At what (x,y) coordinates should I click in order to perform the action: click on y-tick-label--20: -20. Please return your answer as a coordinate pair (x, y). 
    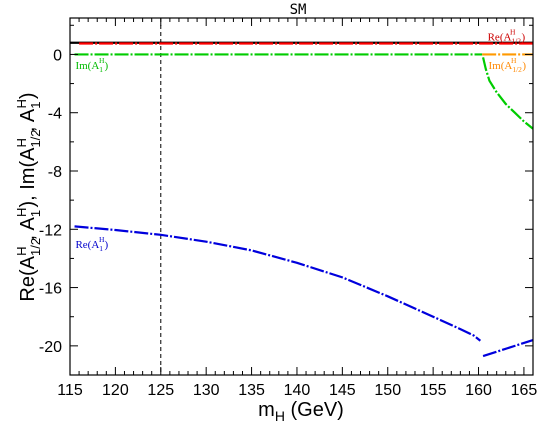
    Looking at the image, I should click on (50, 347).